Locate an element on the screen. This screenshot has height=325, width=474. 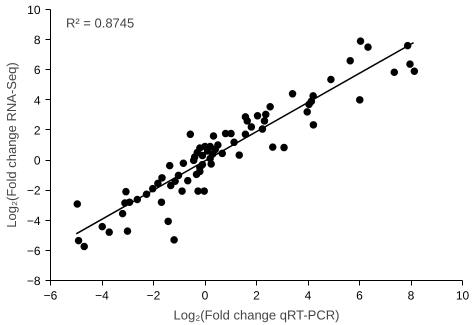
y-tick-label: 6 is located at coordinates (37, 70).